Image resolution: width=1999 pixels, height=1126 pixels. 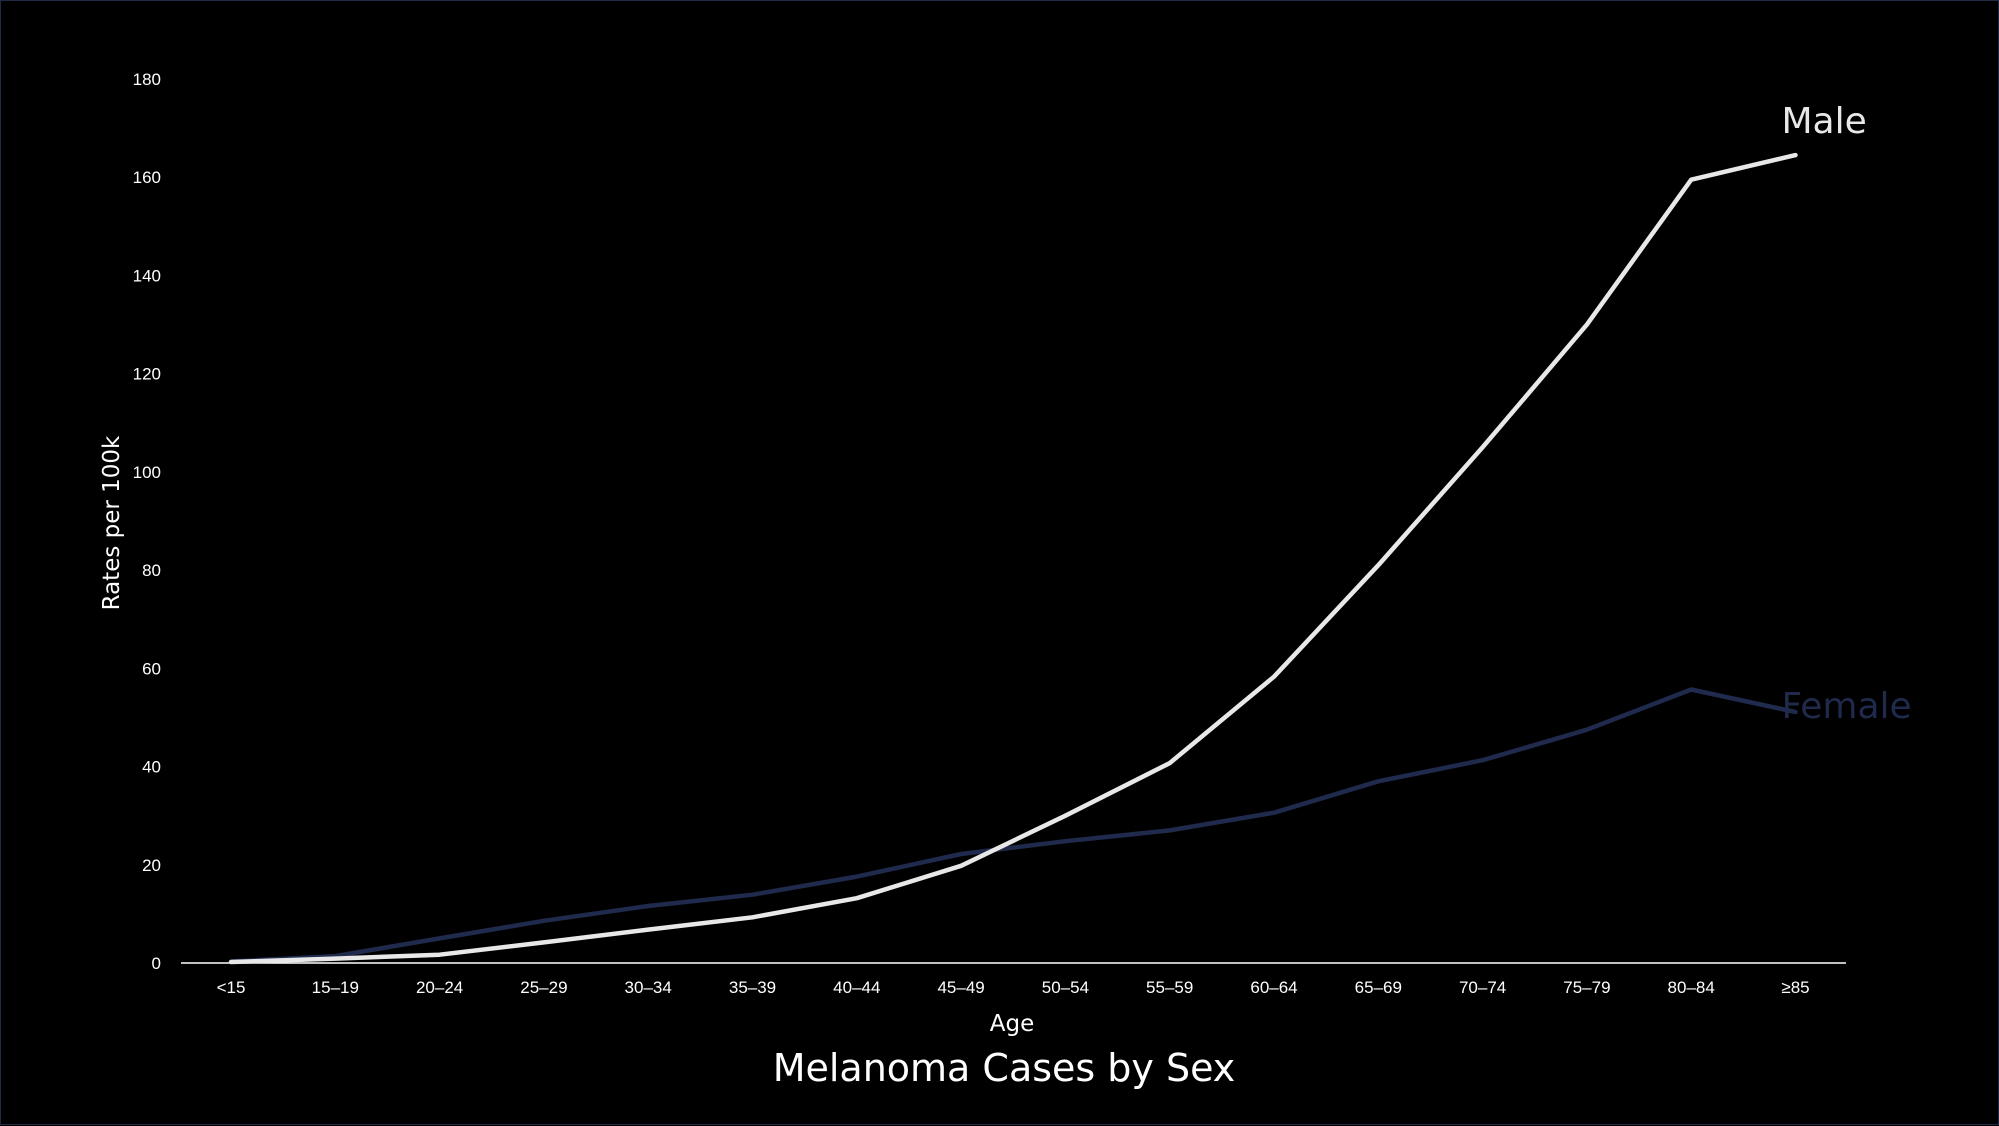 What do you see at coordinates (147, 374) in the screenshot?
I see `y-tick-label: 120` at bounding box center [147, 374].